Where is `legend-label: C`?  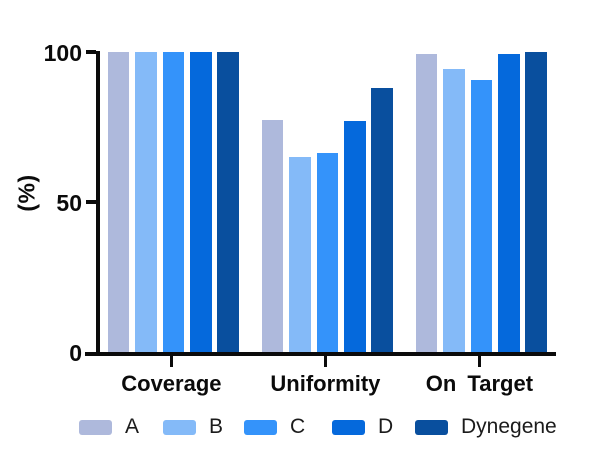 legend-label: C is located at coordinates (298, 426).